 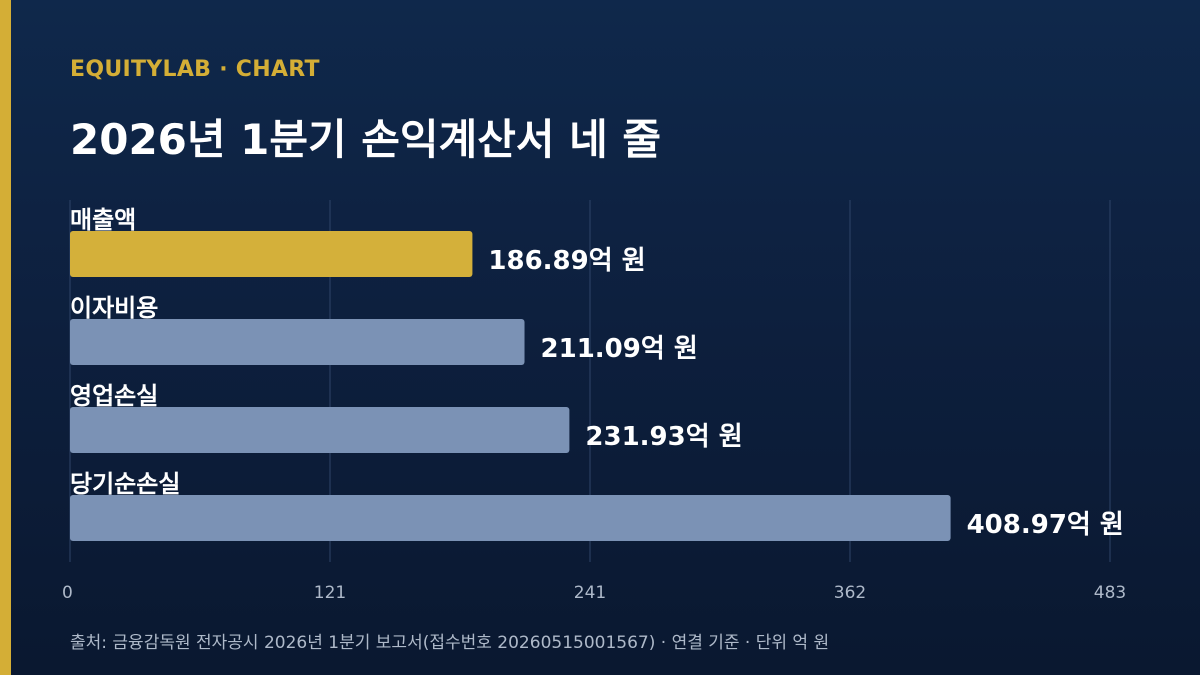 I want to click on x-tick-label: 362, so click(x=850, y=593).